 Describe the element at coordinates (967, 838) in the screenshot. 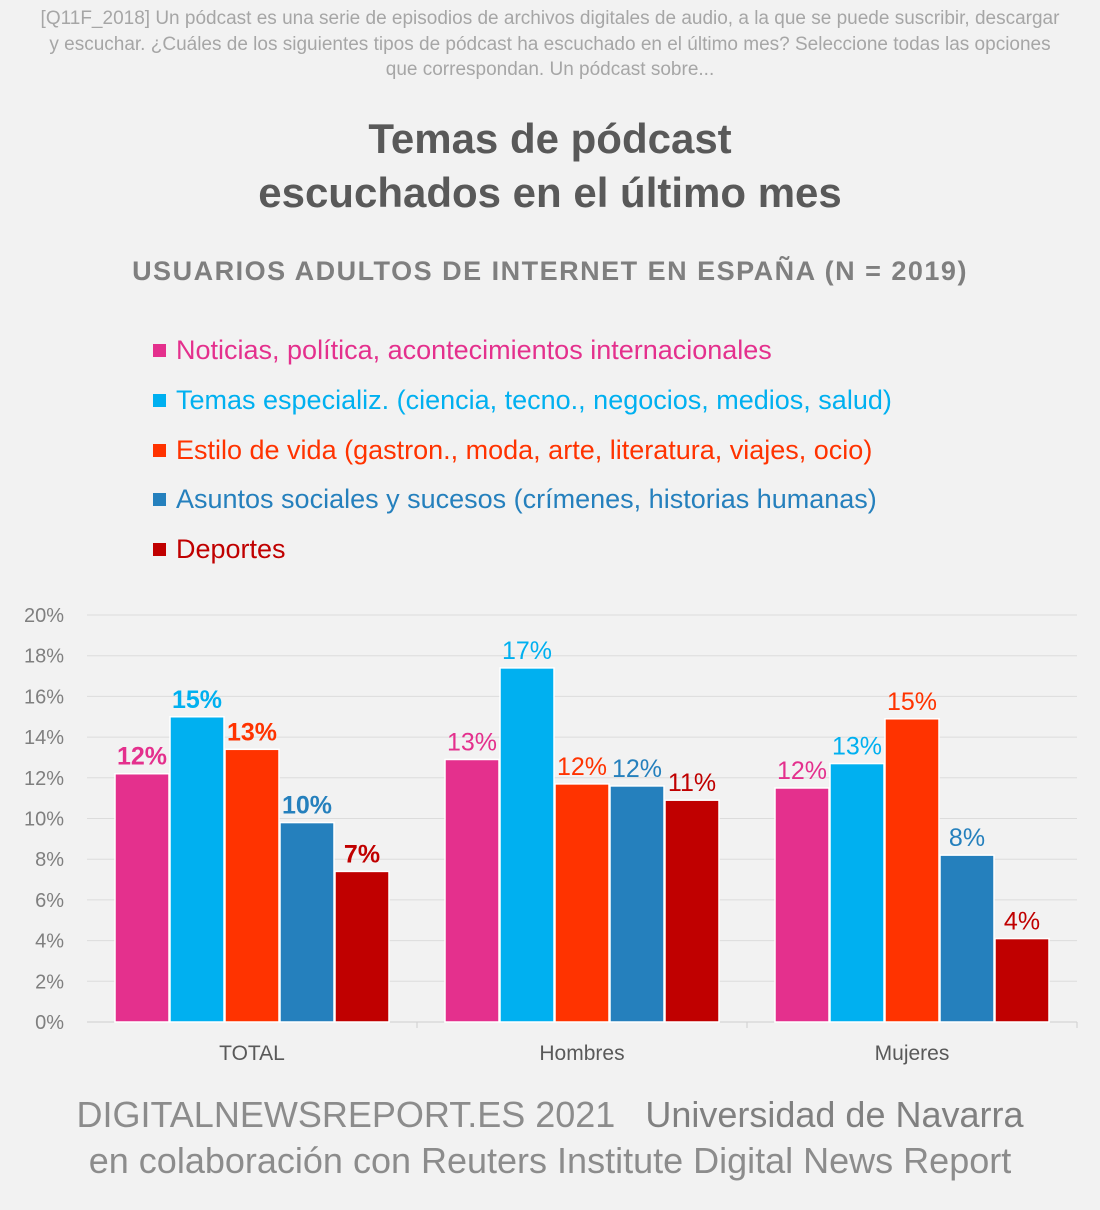

I see `data-label: 8%` at that location.